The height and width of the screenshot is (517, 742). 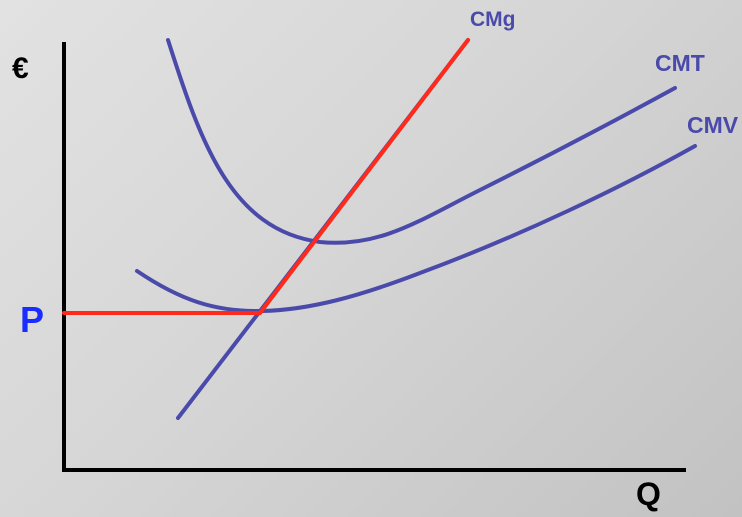 I want to click on cmv-label: CMV, so click(x=713, y=125).